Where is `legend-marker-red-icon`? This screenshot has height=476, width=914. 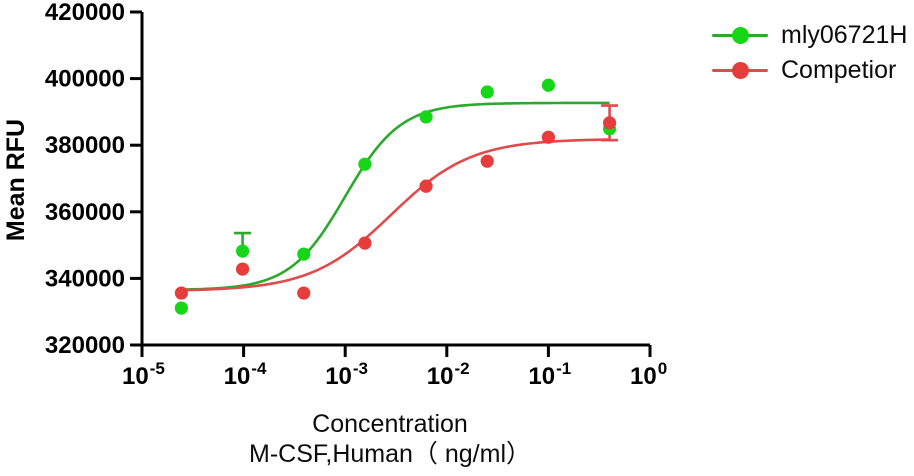 legend-marker-red-icon is located at coordinates (740, 70).